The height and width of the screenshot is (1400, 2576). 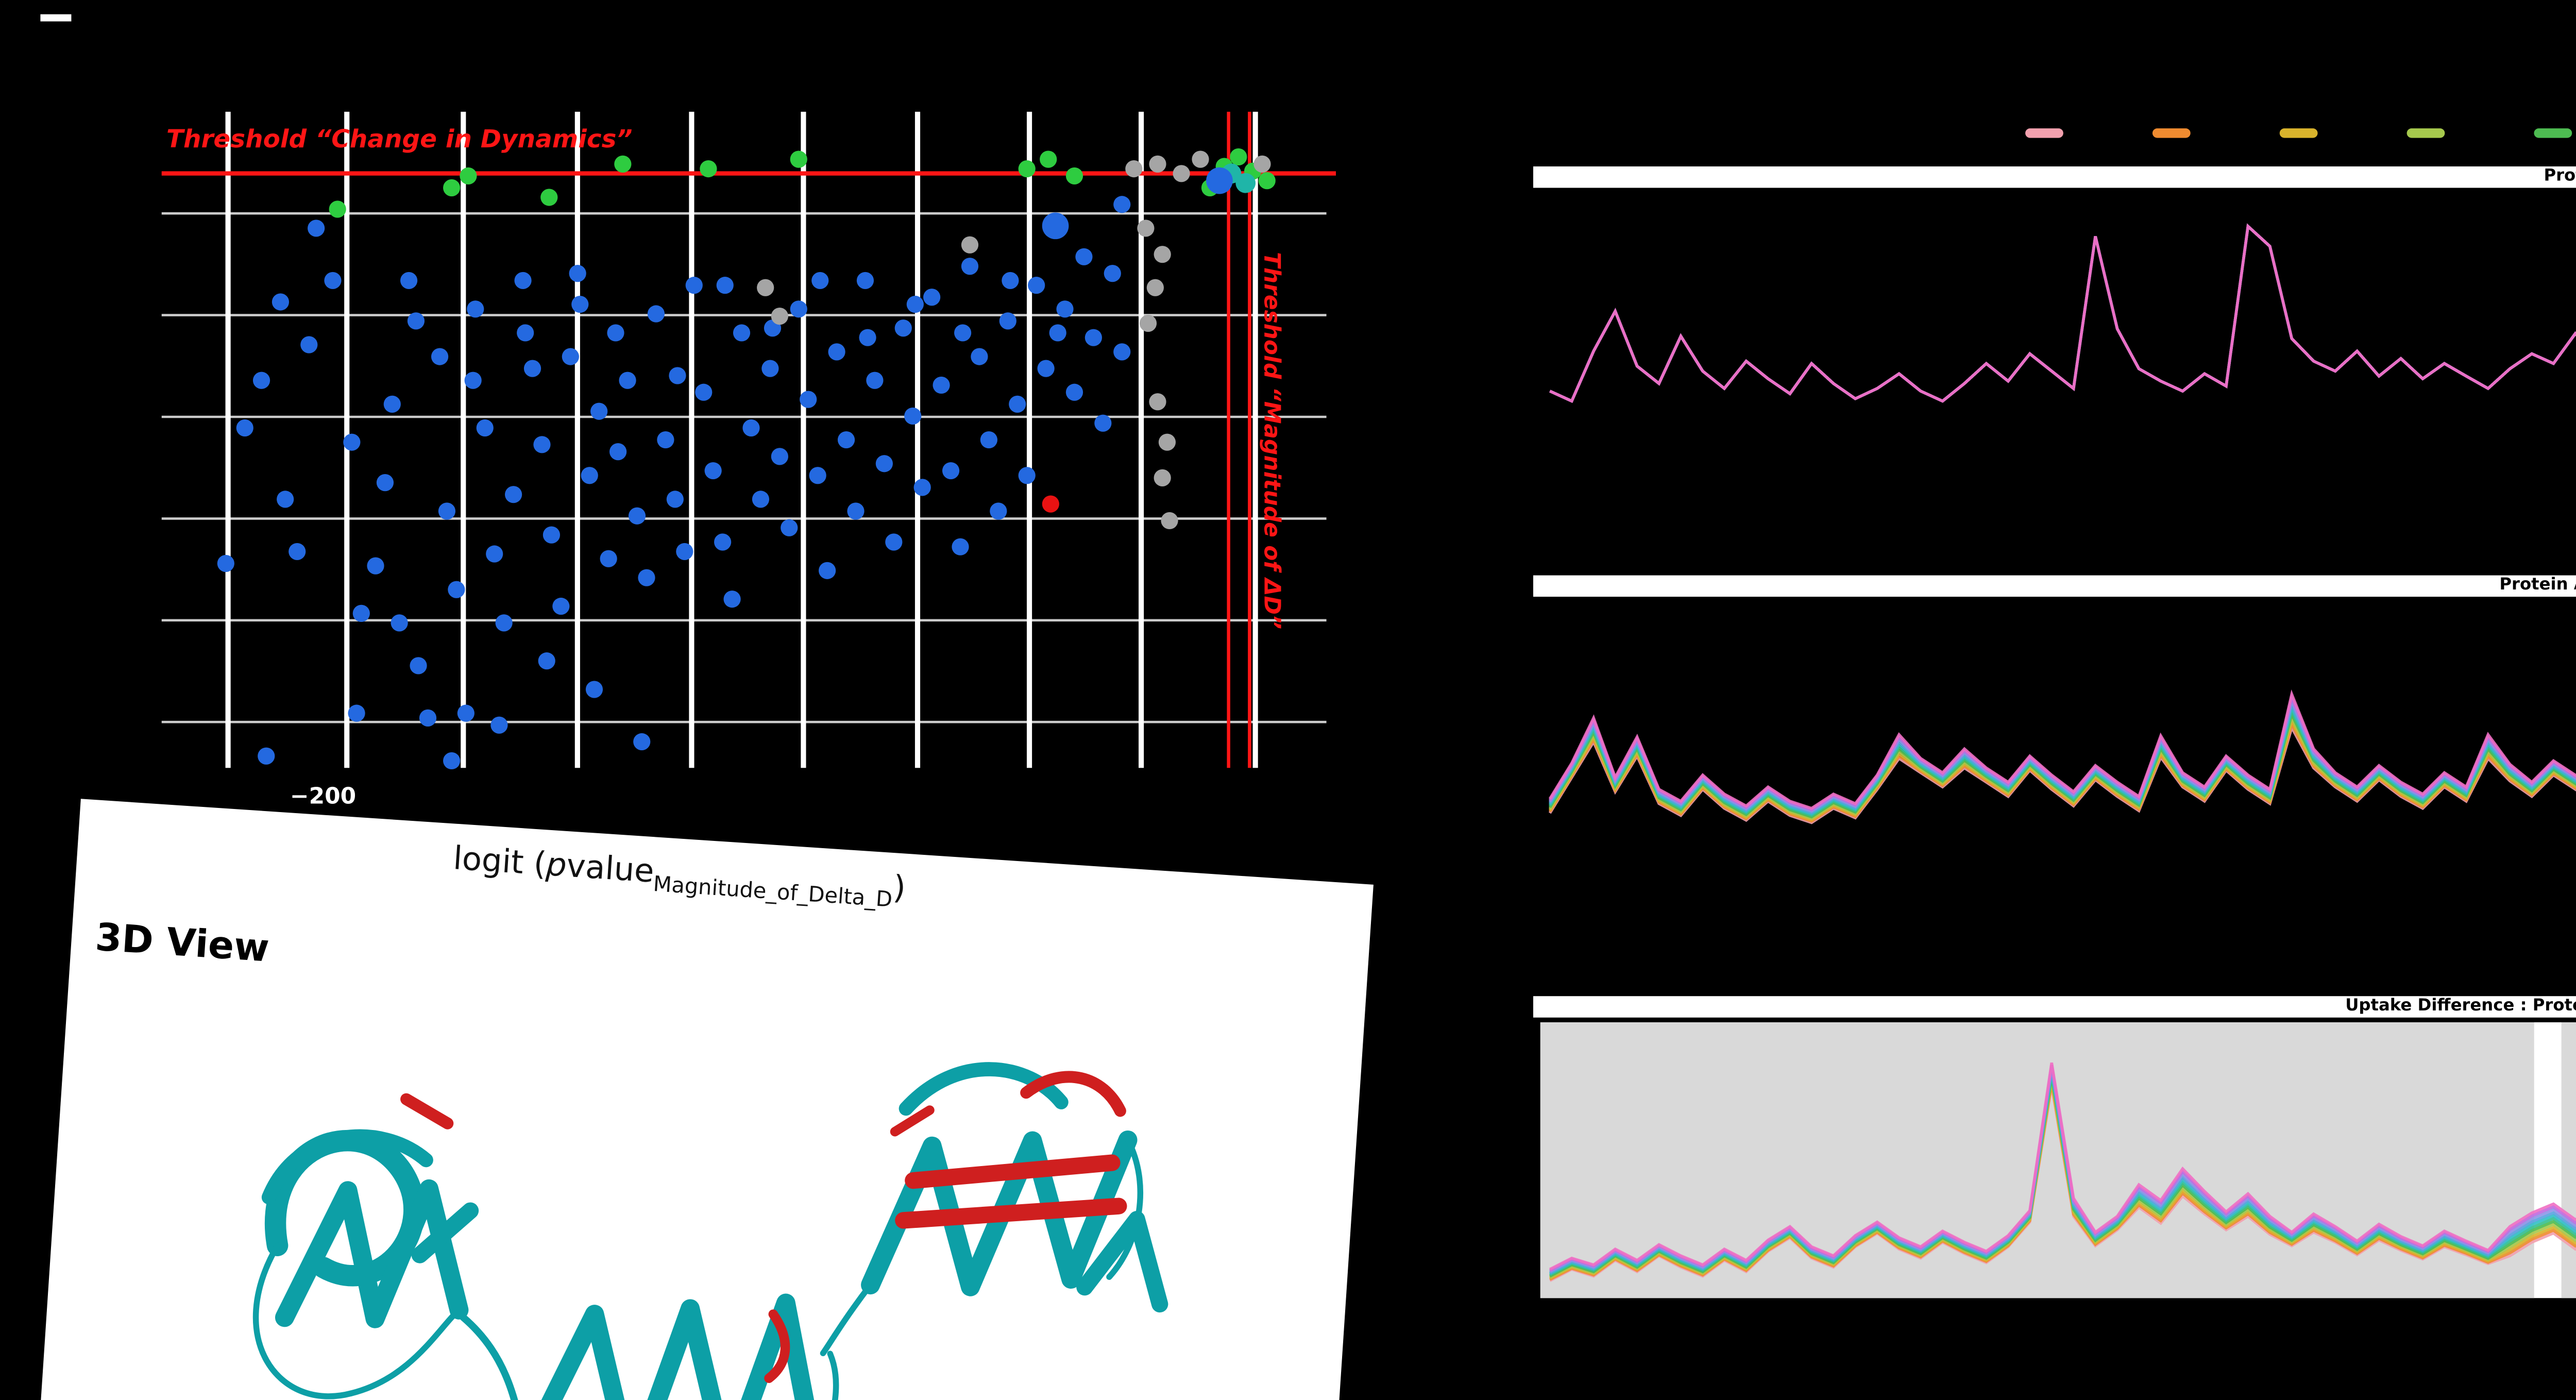 I want to click on scatter-point-blue-large, so click(x=1219, y=180).